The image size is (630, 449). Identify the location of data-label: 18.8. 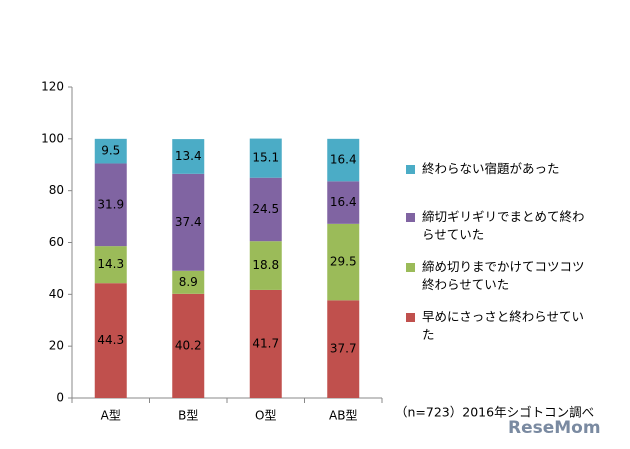
(265, 265).